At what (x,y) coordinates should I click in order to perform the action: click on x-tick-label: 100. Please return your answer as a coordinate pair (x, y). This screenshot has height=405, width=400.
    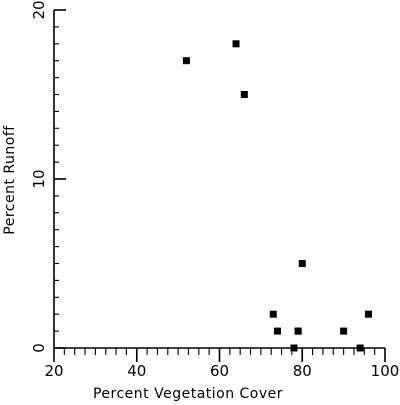
    Looking at the image, I should click on (385, 371).